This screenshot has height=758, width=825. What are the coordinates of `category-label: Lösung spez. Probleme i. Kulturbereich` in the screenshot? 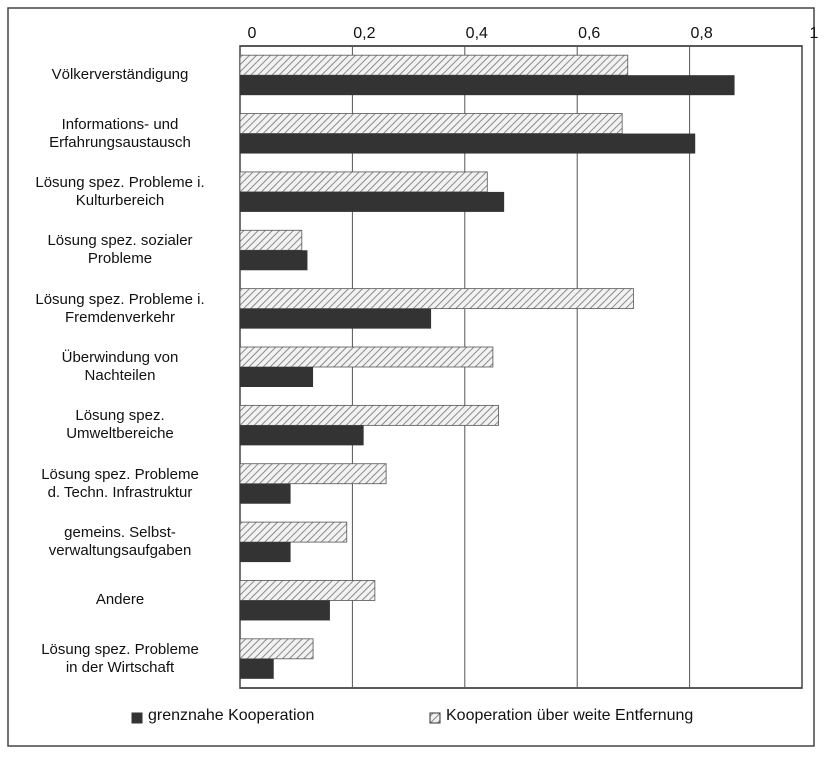 It's located at (120, 191).